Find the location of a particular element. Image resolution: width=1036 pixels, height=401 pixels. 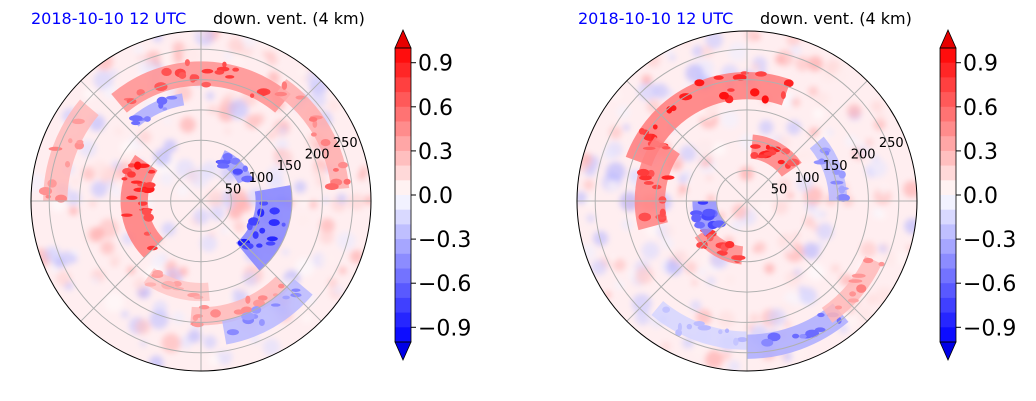

colorbar-extend-min is located at coordinates (948, 351).